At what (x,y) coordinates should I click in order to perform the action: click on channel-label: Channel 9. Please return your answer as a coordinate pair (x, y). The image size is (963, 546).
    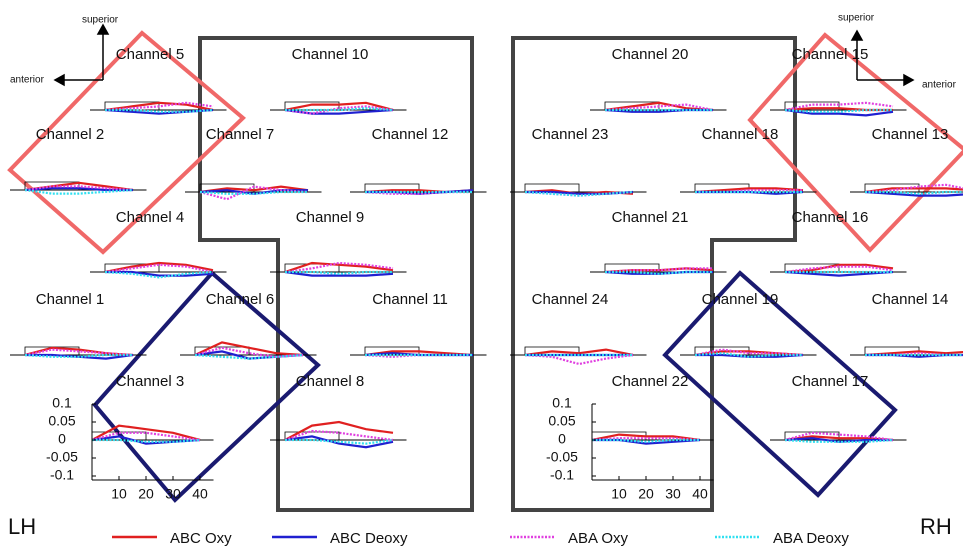
    Looking at the image, I should click on (330, 217).